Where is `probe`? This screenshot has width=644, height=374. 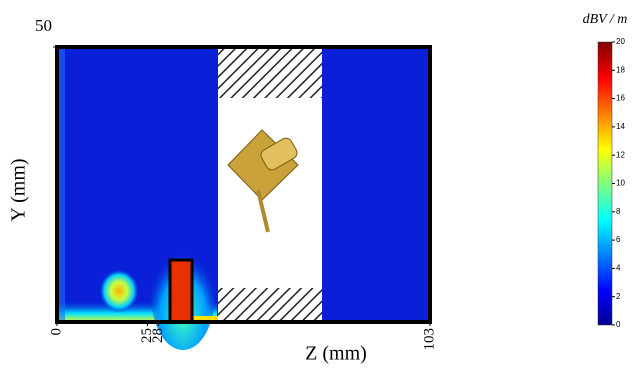 probe is located at coordinates (181, 291).